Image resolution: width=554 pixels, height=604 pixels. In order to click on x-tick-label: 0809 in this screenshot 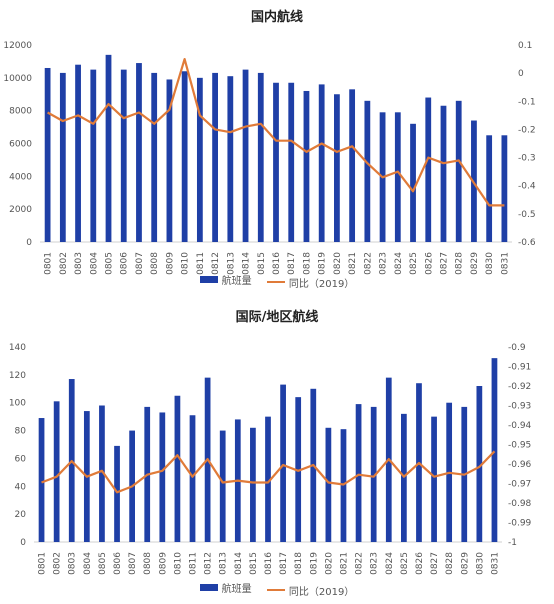, I will do `click(170, 263)`.